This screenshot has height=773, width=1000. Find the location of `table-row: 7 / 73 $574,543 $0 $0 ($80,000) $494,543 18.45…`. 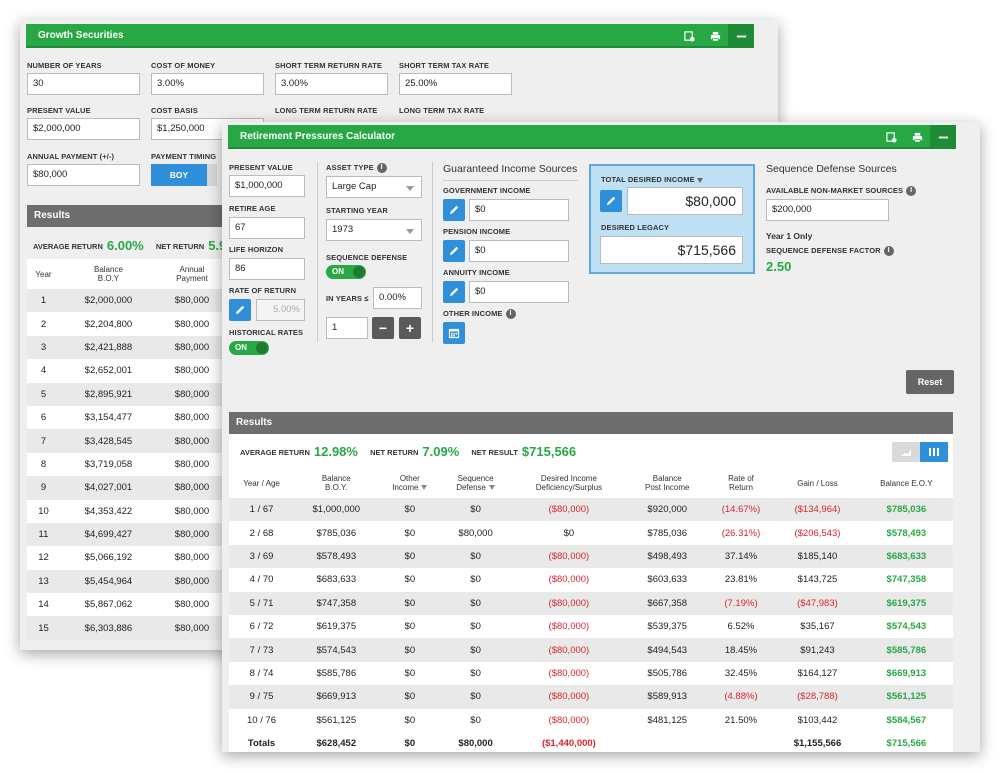

table-row: 7 / 73 $574,543 $0 $0 ($80,000) $494,543 18.45… is located at coordinates (591, 650).